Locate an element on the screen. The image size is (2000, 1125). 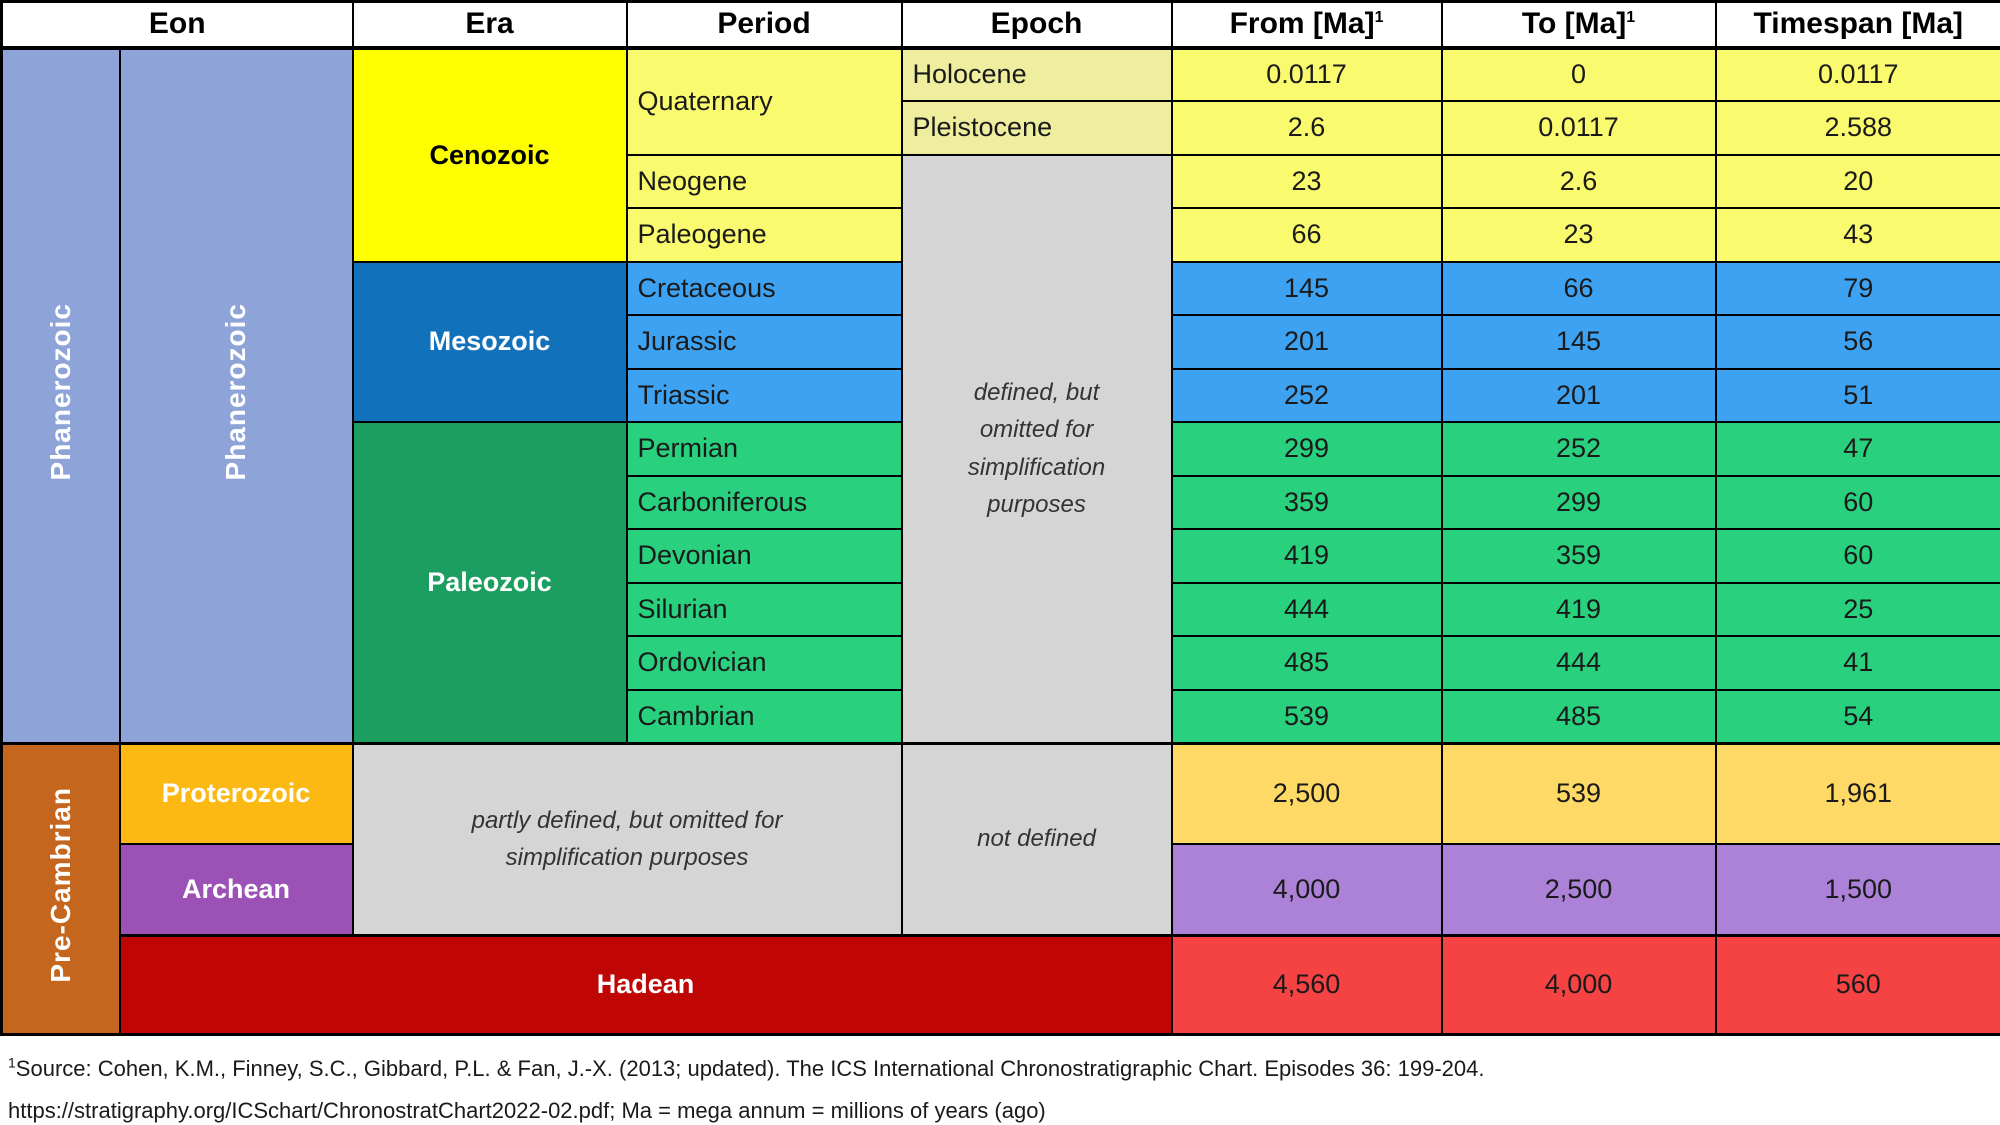
eon-cell-phanerozoic-outer: Phanerozoic is located at coordinates (60, 395).